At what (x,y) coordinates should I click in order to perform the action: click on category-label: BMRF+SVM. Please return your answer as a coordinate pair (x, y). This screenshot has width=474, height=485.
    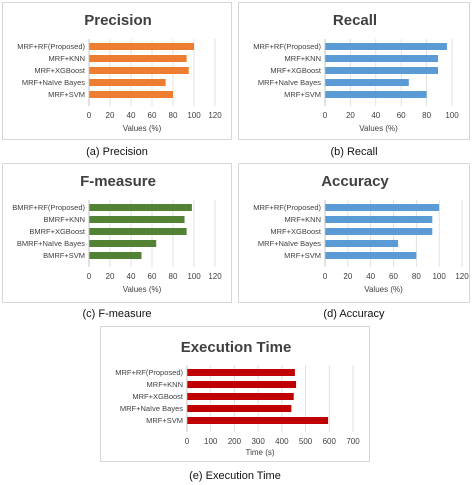
    Looking at the image, I should click on (64, 255).